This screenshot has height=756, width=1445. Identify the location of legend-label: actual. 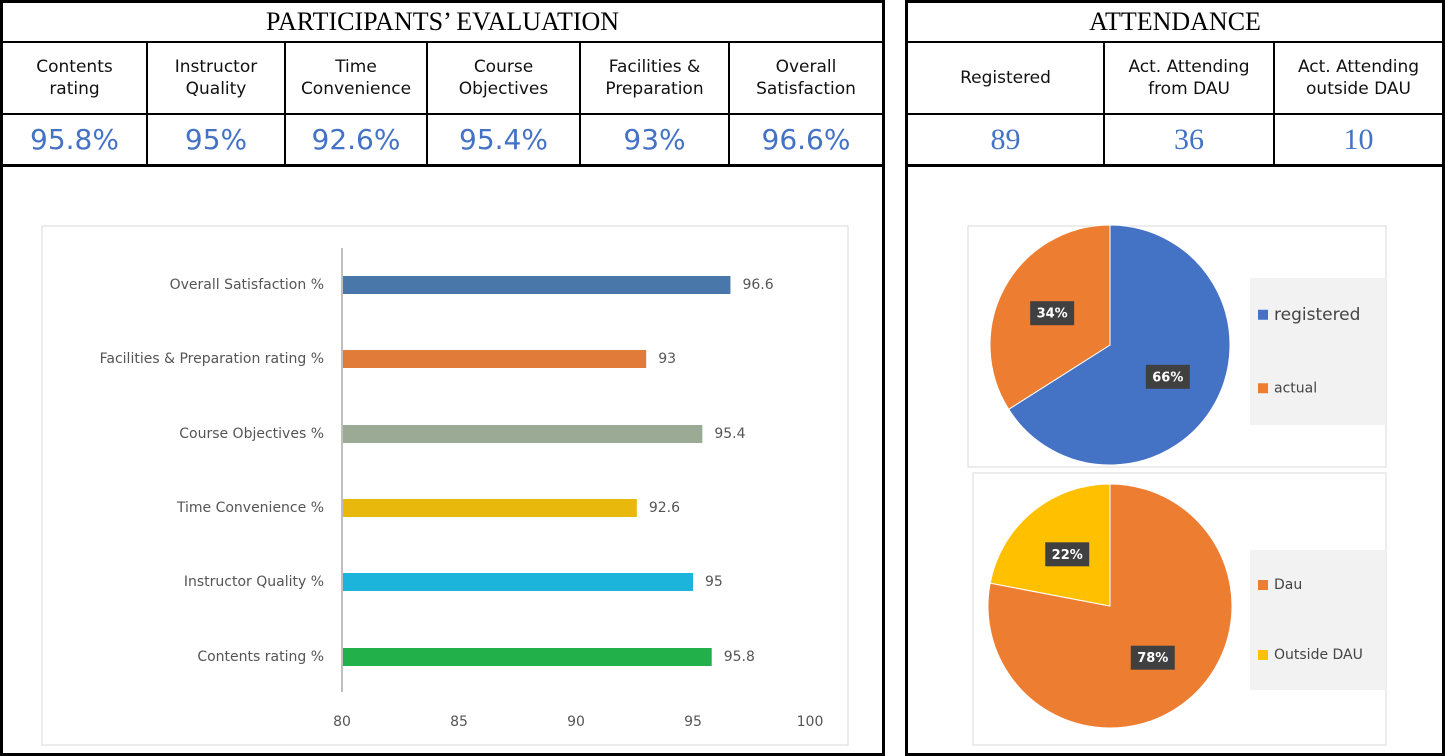
(1295, 388).